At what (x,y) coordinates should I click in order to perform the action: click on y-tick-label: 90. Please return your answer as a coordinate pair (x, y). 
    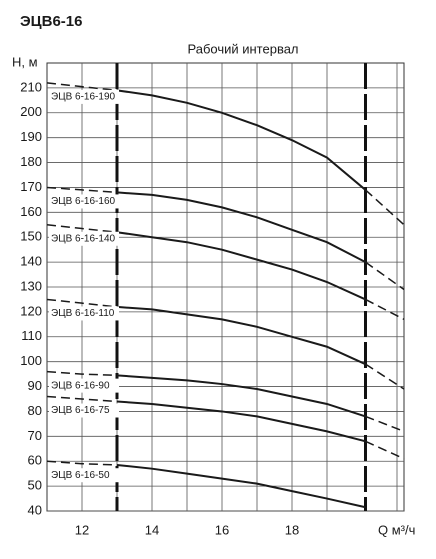
    Looking at the image, I should click on (35, 385).